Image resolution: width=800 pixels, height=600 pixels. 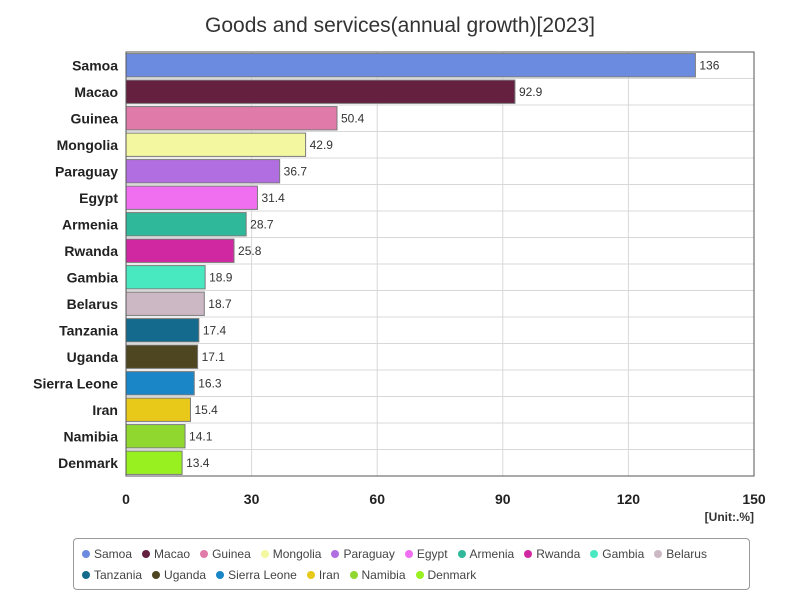 I want to click on category-label: Belarus, so click(x=93, y=304).